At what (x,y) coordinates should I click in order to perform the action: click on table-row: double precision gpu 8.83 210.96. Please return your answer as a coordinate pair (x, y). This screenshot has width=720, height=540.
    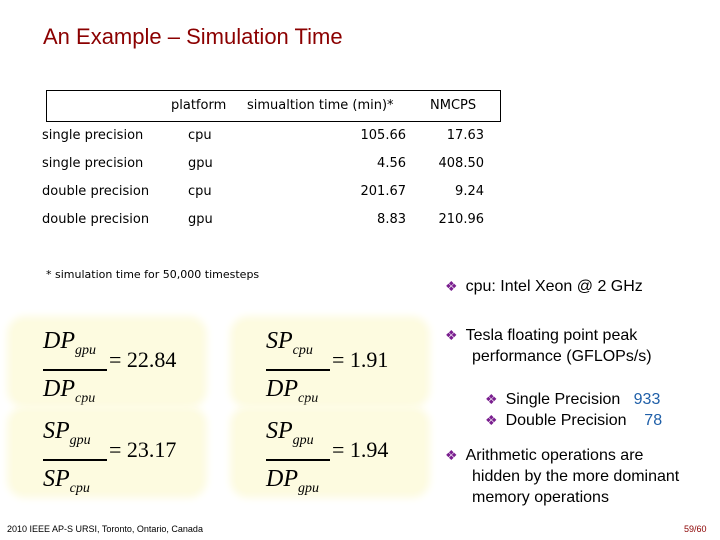
    Looking at the image, I should click on (272, 220).